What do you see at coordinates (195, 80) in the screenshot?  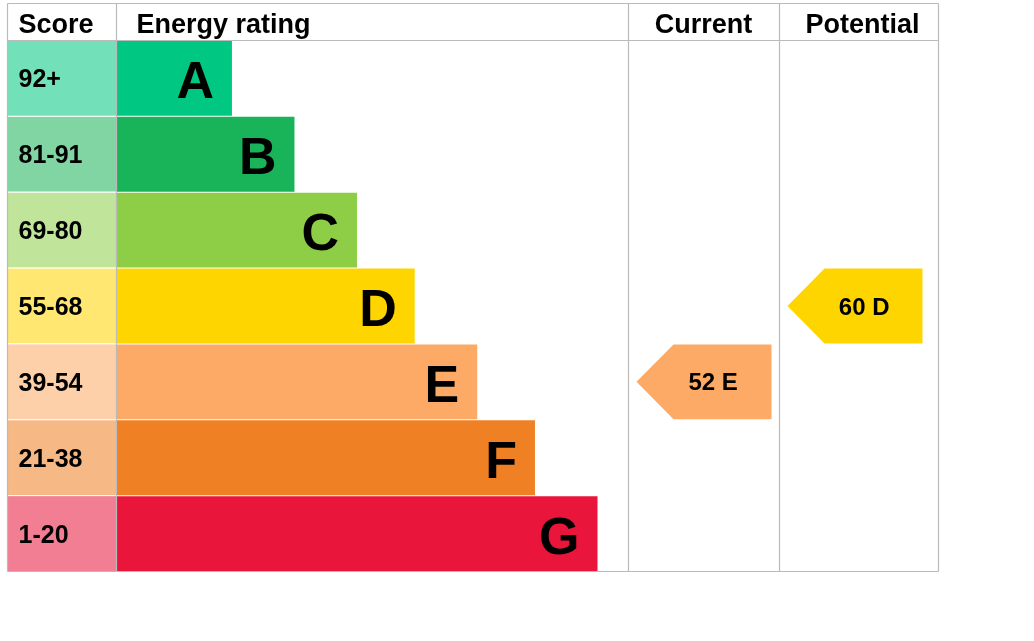 I see `y-tick-label: A` at bounding box center [195, 80].